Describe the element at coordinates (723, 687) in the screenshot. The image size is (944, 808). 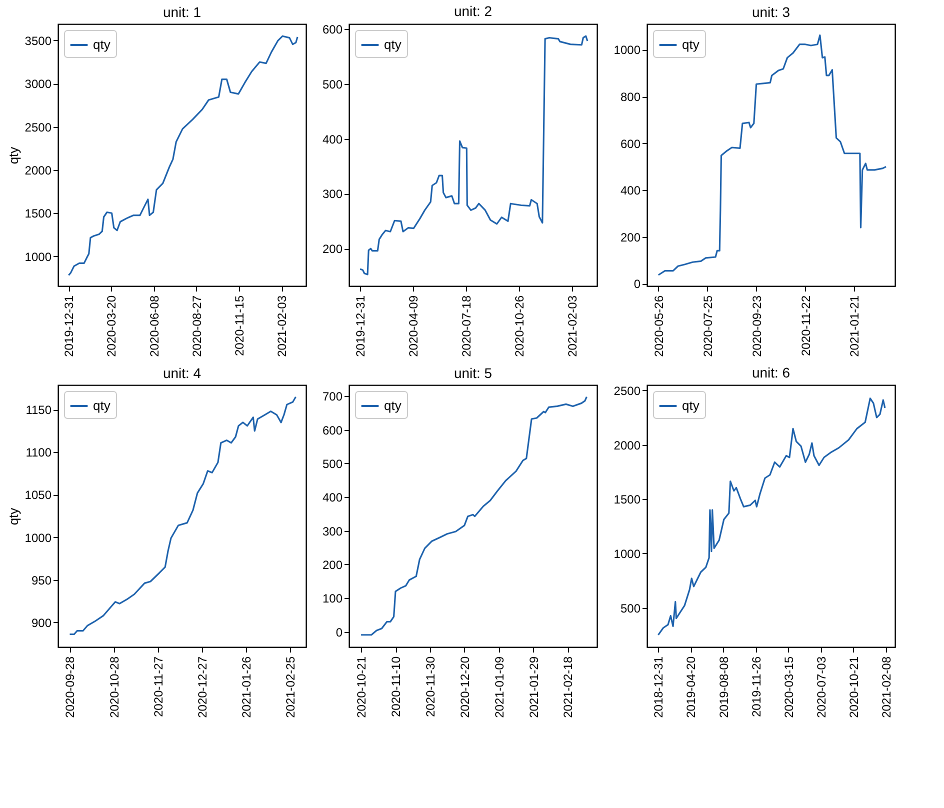
I see `x-tick-label: 2019-08-08` at that location.